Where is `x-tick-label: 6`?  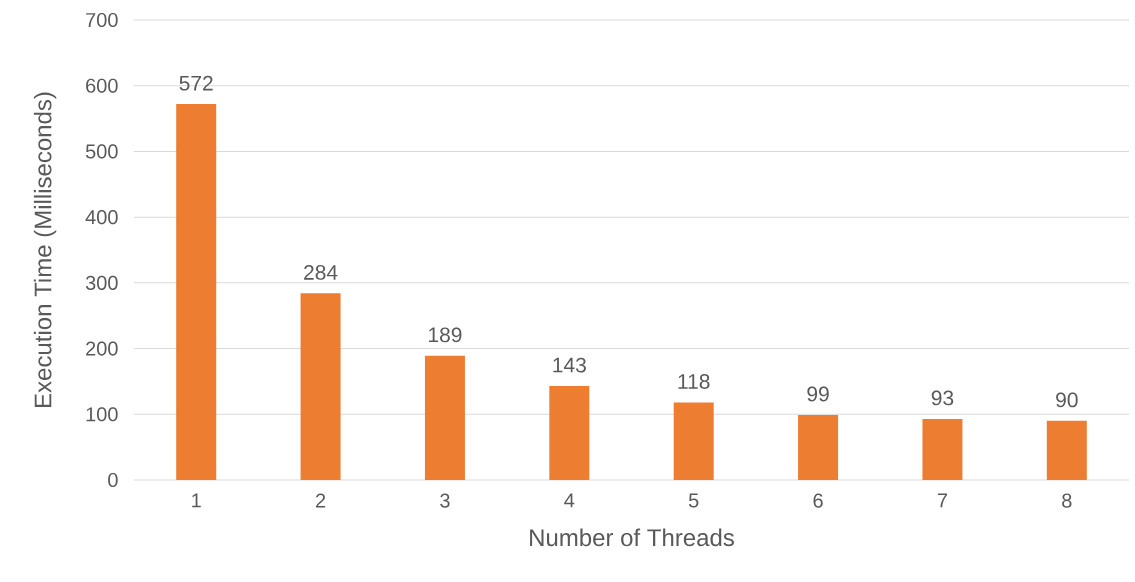 x-tick-label: 6 is located at coordinates (818, 500).